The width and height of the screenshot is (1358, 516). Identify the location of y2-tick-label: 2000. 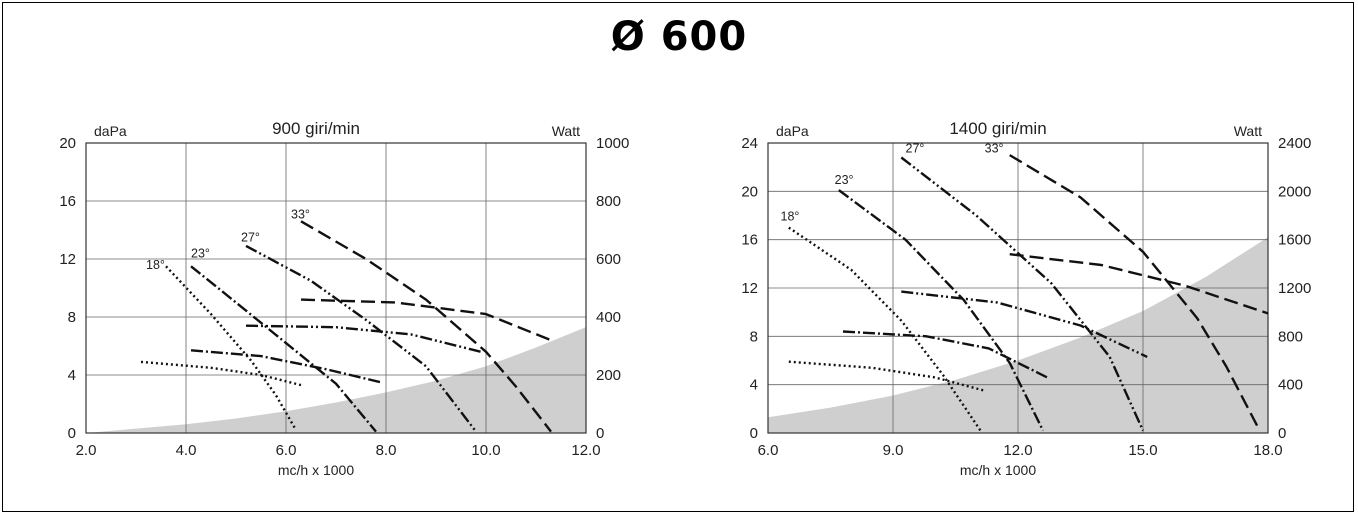
(1294, 191).